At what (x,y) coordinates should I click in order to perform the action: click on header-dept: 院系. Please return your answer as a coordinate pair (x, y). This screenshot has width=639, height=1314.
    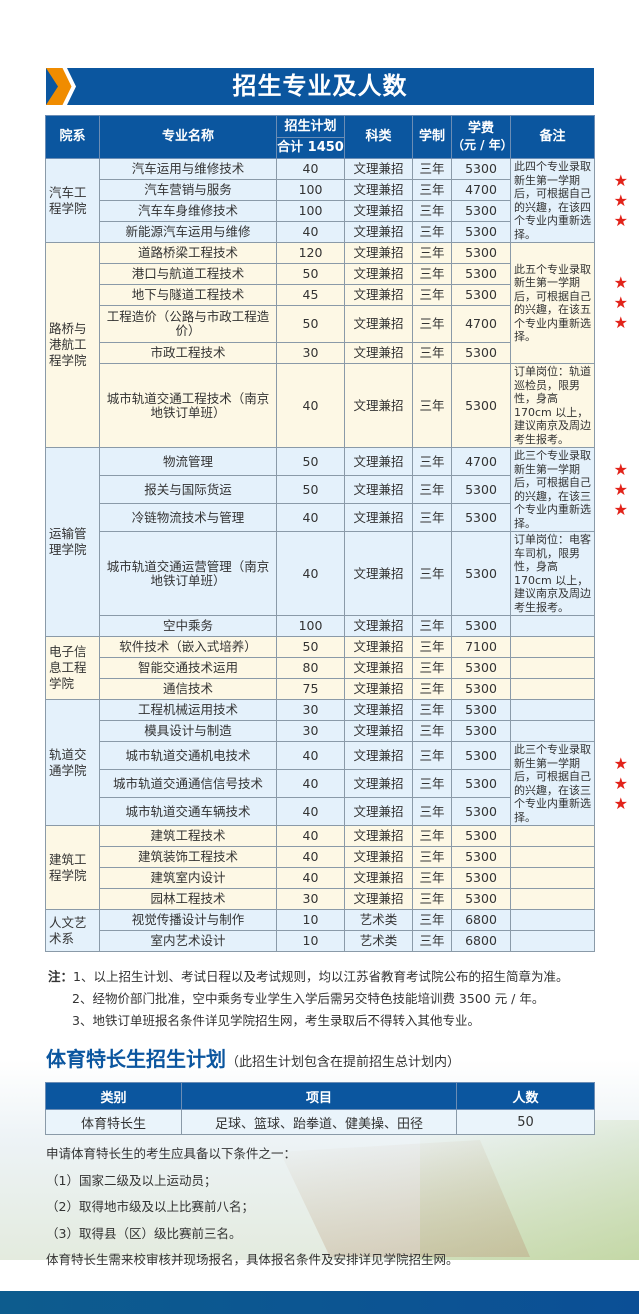
    Looking at the image, I should click on (72, 137).